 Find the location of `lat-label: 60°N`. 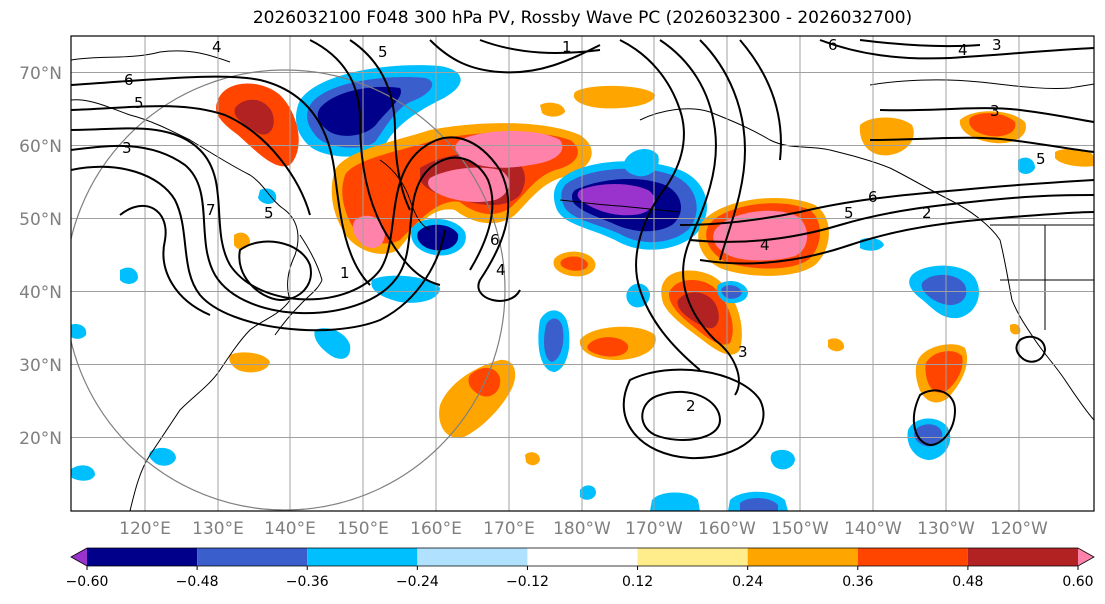

lat-label: 60°N is located at coordinates (40, 147).